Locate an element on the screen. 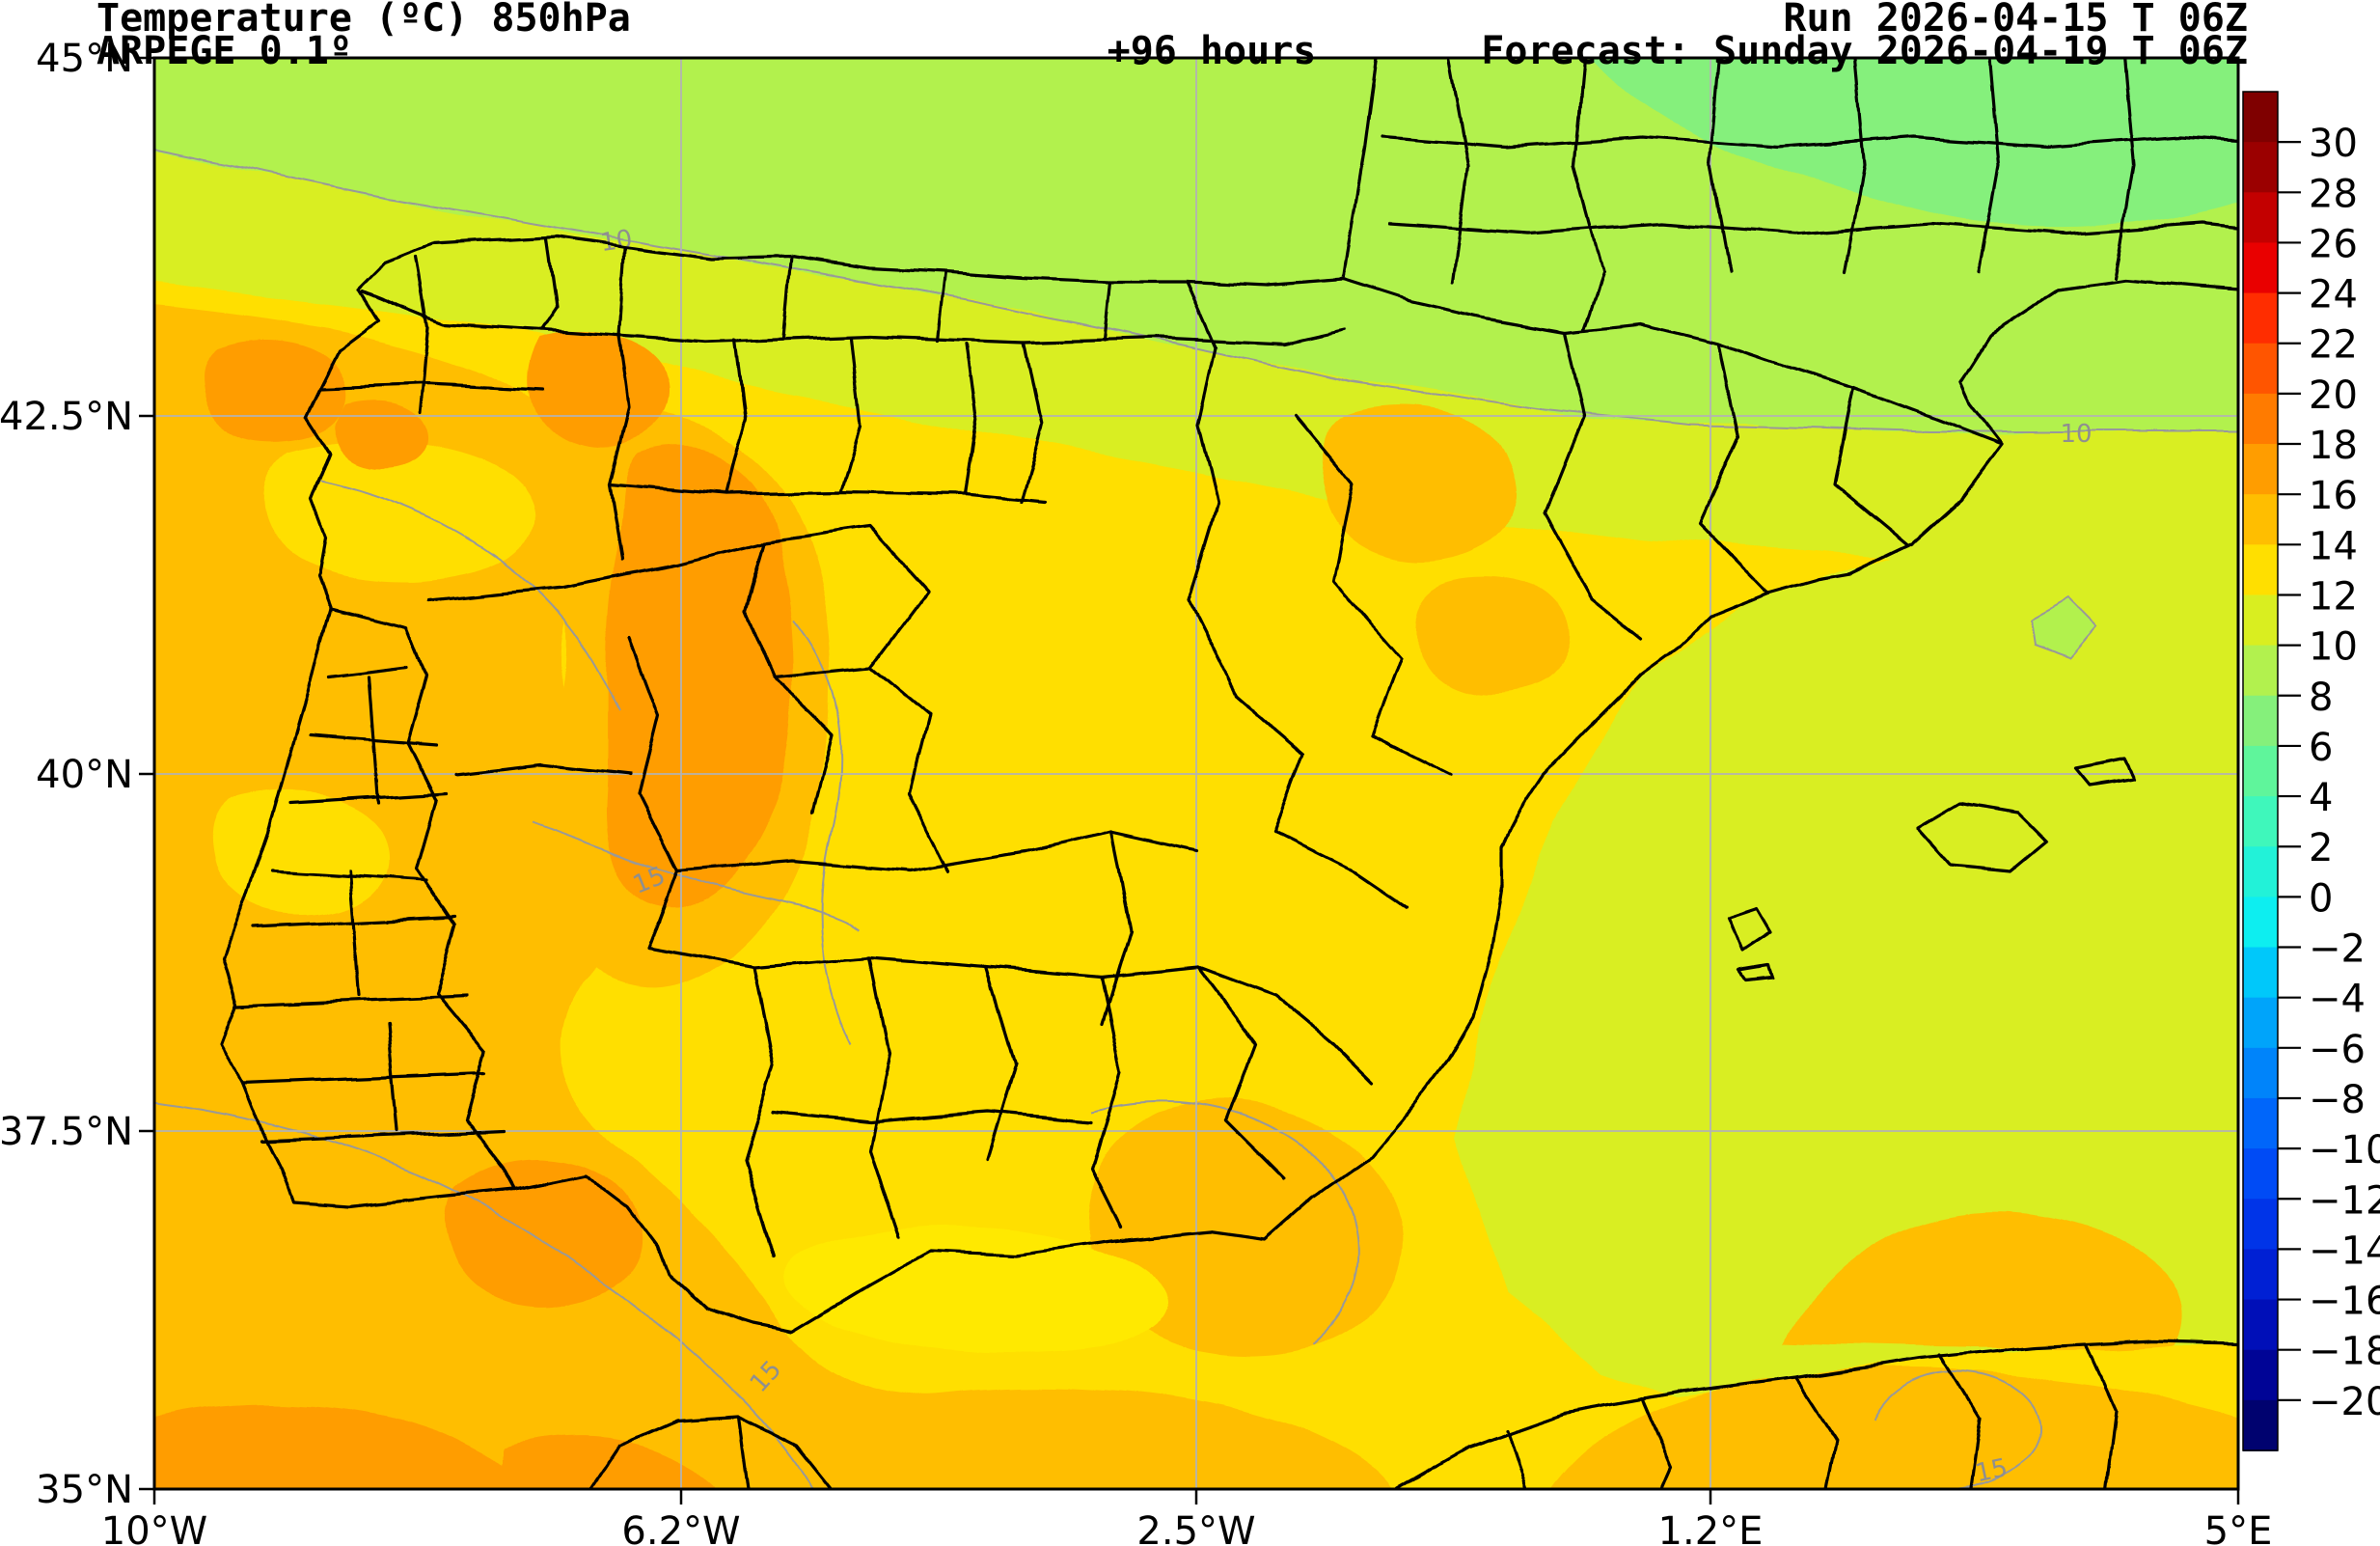 This screenshot has height=1546, width=2380. colorbar-tick-label: 20 is located at coordinates (2334, 395).